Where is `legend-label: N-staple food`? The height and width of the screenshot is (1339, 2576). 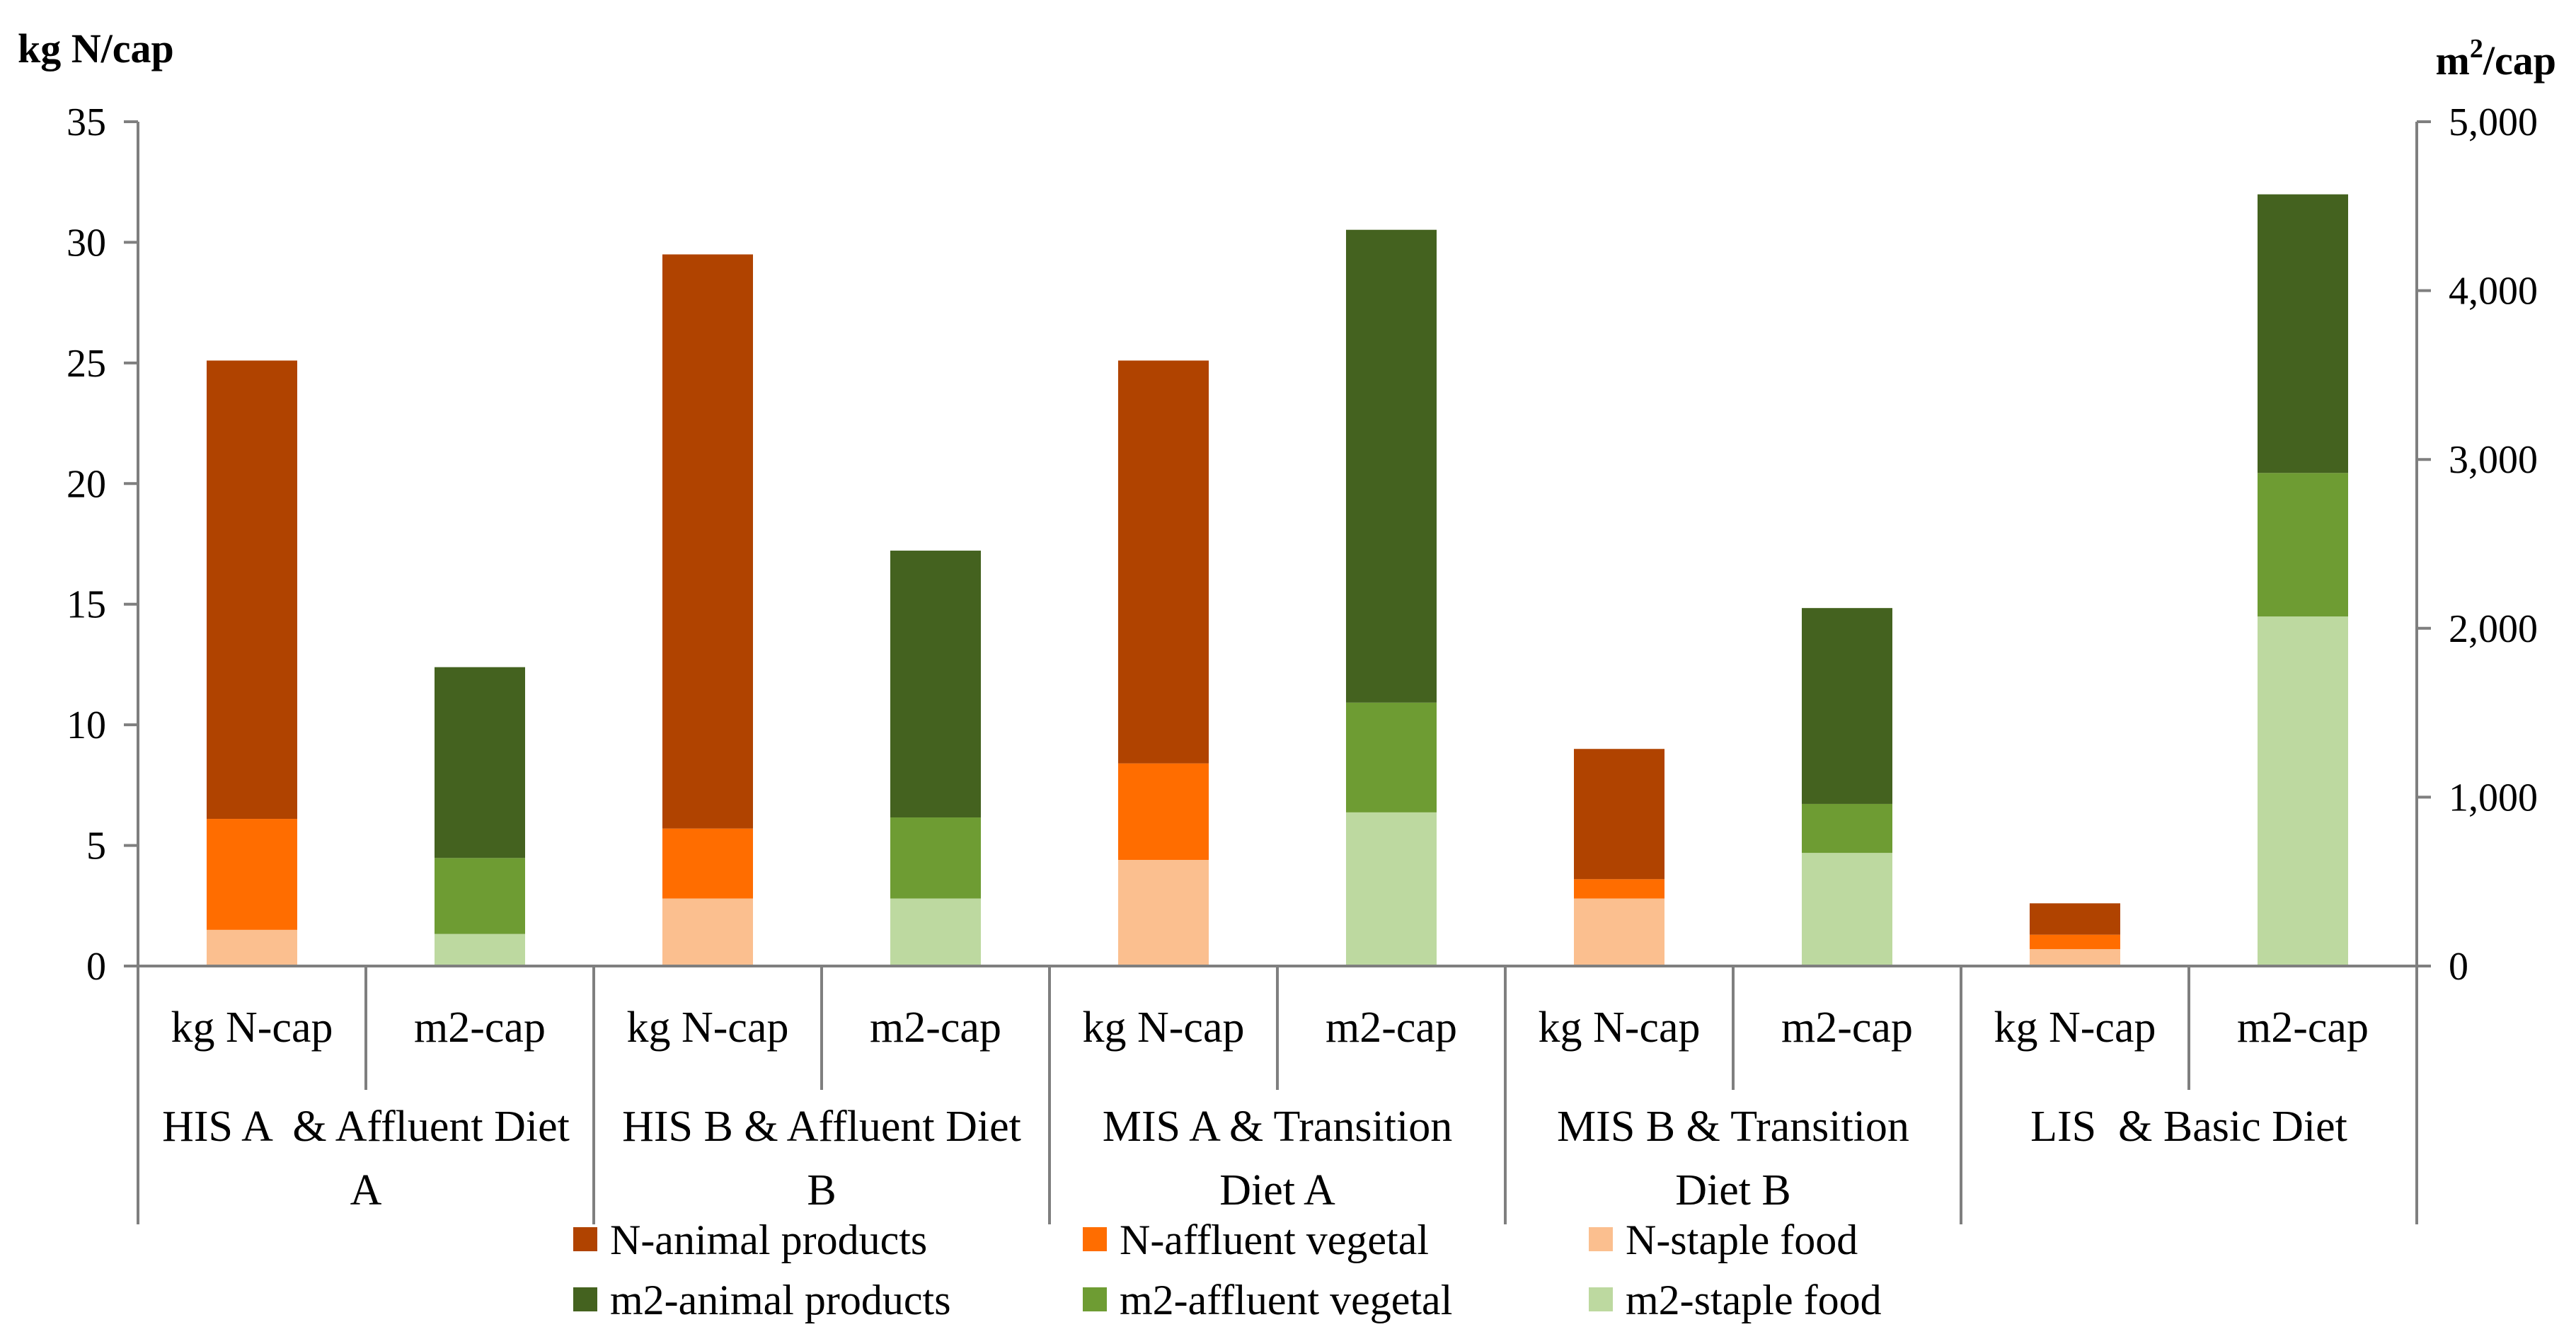 legend-label: N-staple food is located at coordinates (1742, 1240).